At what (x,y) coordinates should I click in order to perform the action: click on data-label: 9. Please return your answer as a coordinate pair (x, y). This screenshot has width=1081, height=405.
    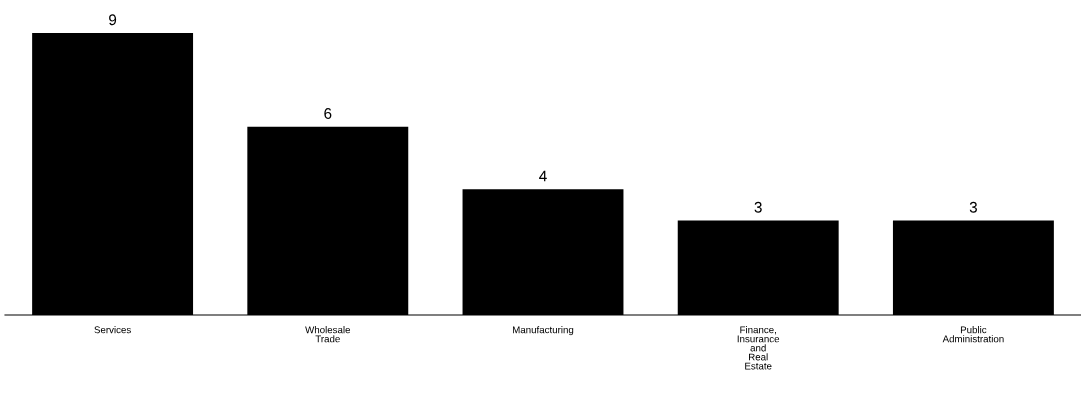
    Looking at the image, I should click on (113, 20).